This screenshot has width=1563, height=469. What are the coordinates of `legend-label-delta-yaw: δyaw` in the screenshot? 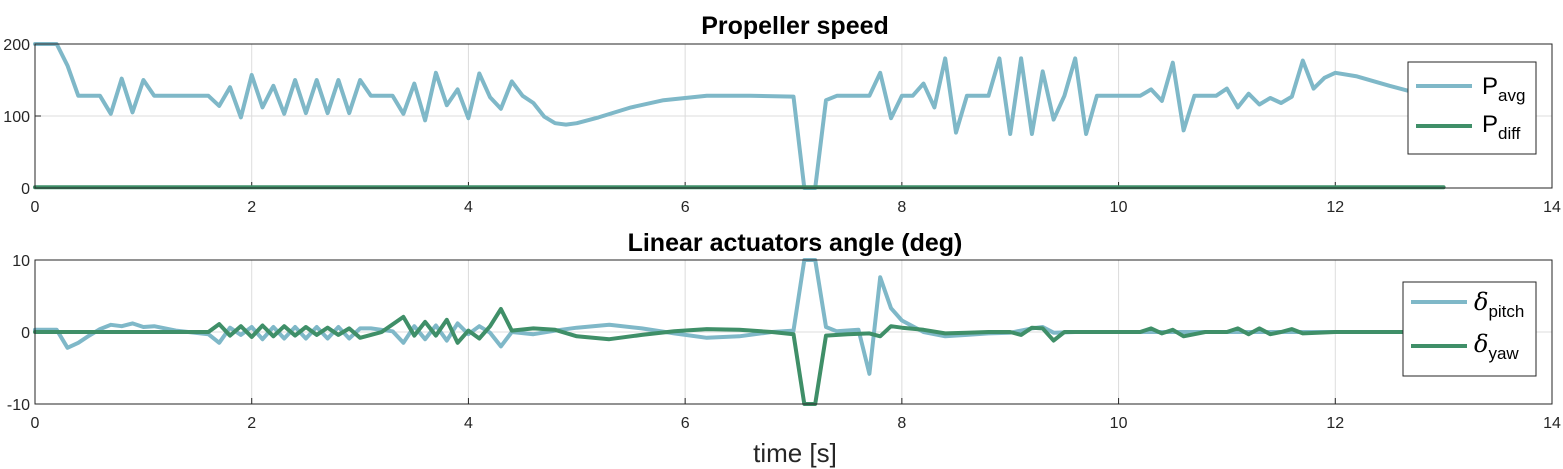 It's located at (1496, 346).